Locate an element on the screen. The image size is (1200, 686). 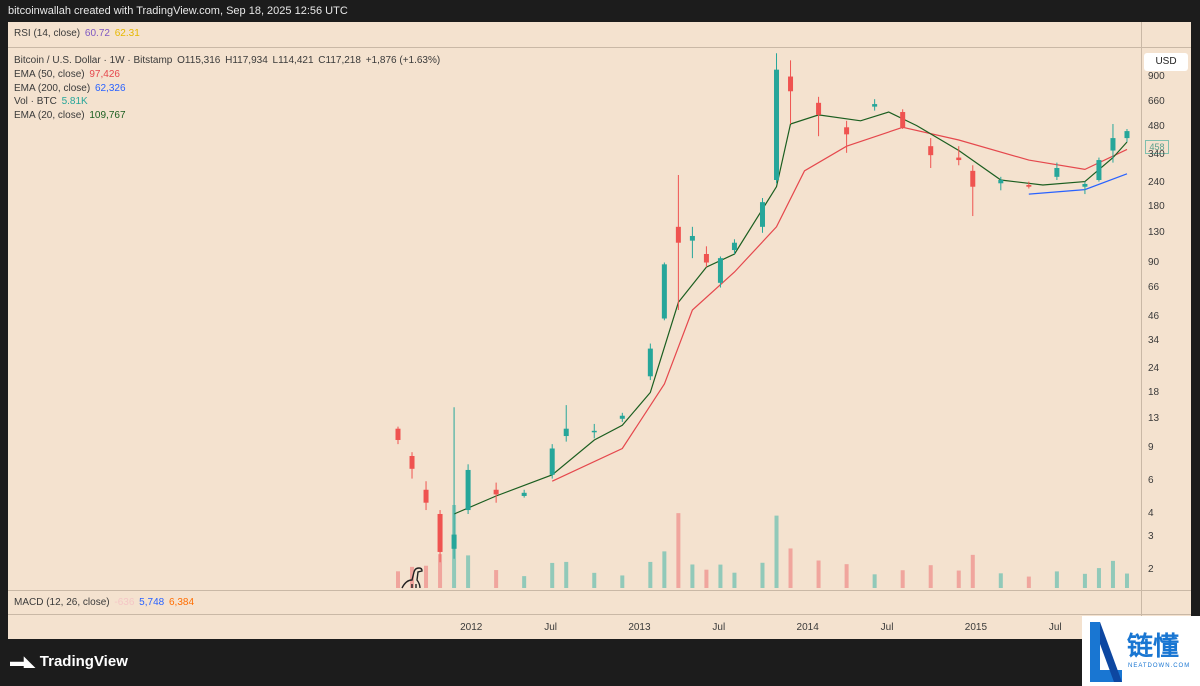
price-tick-label: 66 is located at coordinates (1154, 287).